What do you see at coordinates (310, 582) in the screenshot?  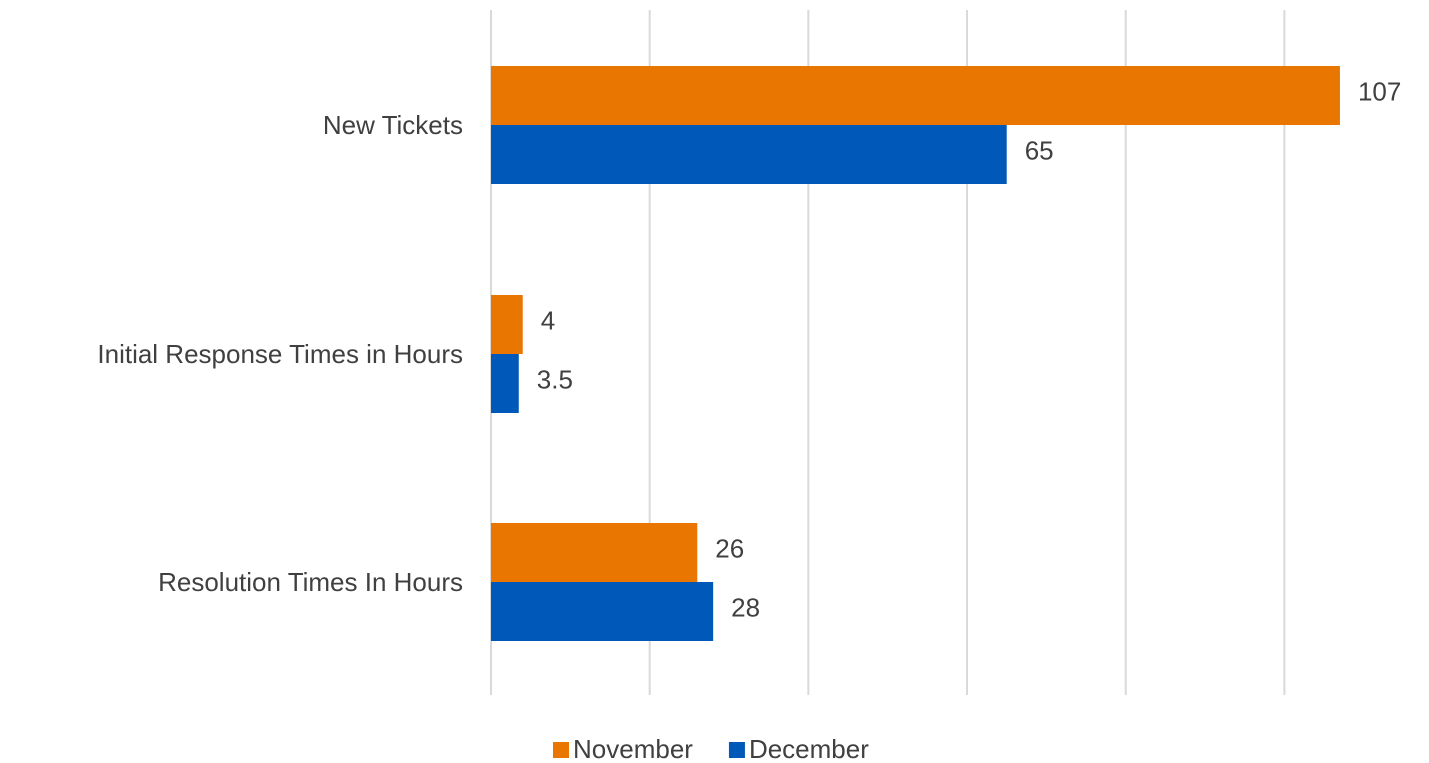 I see `y-tick-label: Resolution Times In Hours` at bounding box center [310, 582].